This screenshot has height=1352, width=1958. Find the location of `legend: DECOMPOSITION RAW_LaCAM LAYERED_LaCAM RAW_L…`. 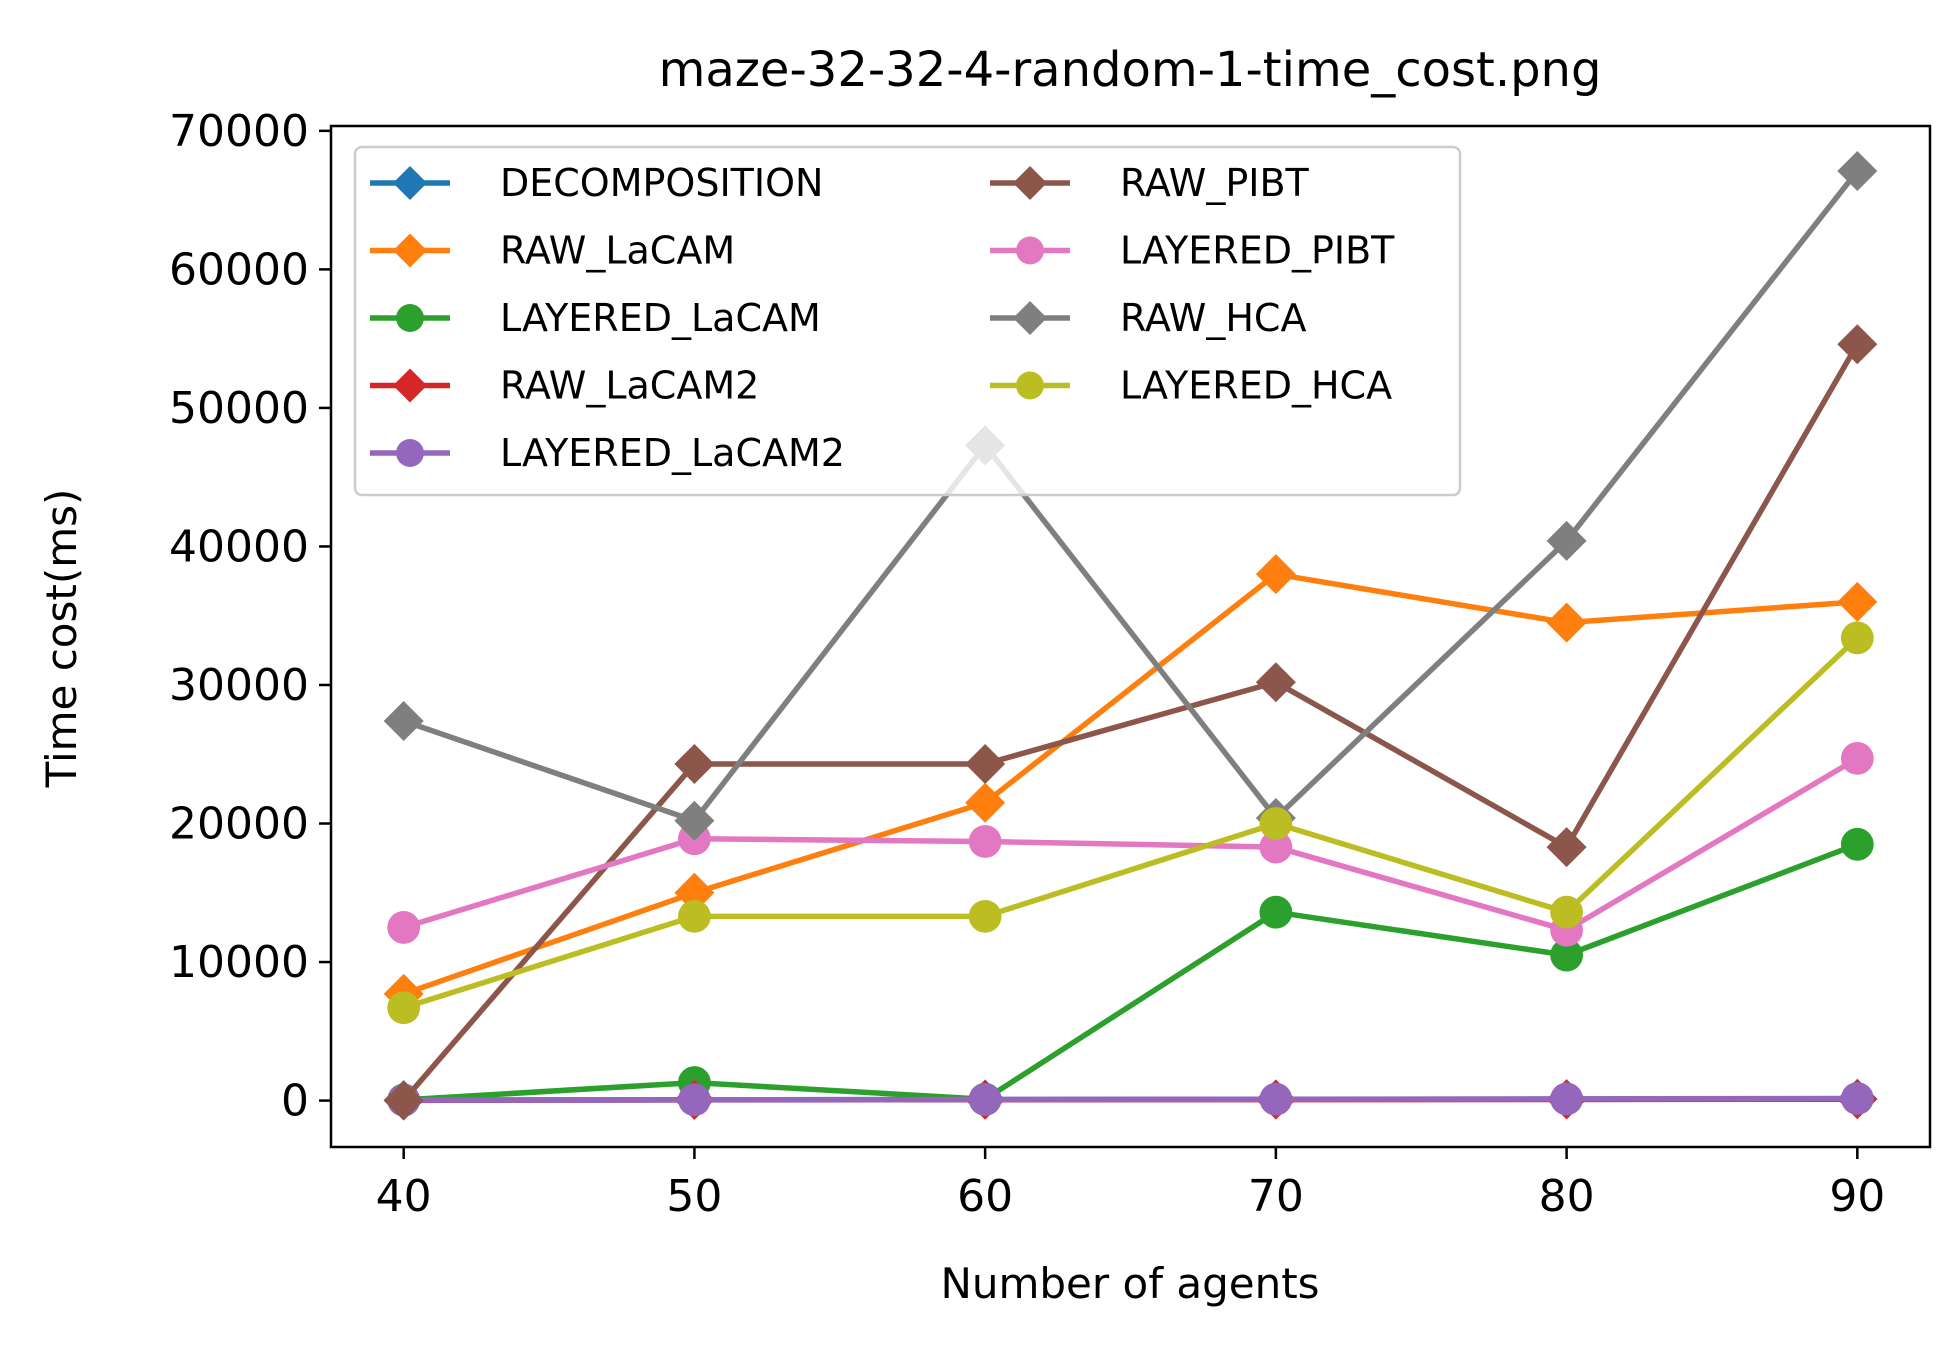

legend: DECOMPOSITION RAW_LaCAM LAYERED_LaCAM RAW_L… is located at coordinates (907, 321).